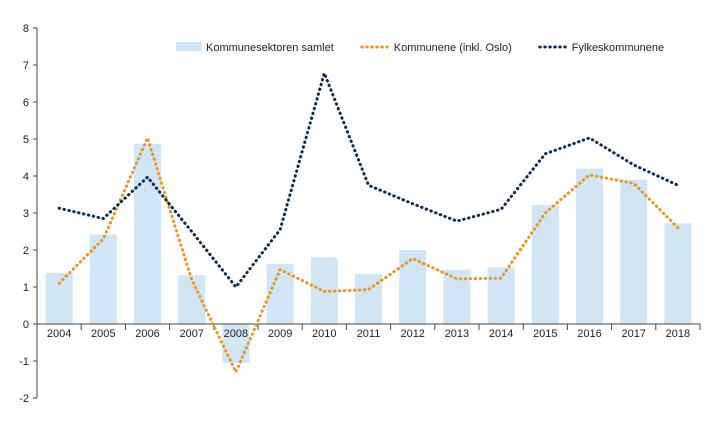 This screenshot has height=425, width=719. Describe the element at coordinates (26, 325) in the screenshot. I see `y-tick-label: 0` at that location.